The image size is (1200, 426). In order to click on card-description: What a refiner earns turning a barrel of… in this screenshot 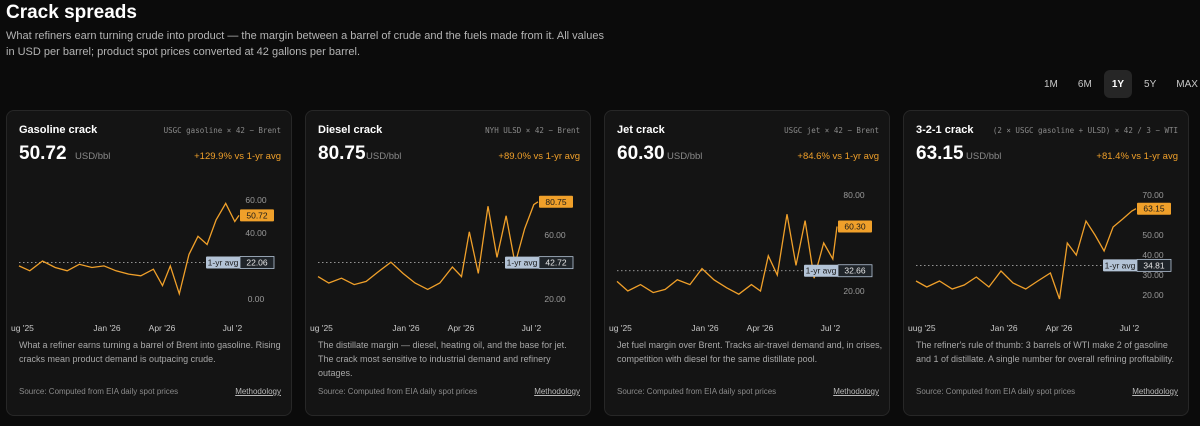, I will do `click(150, 352)`.